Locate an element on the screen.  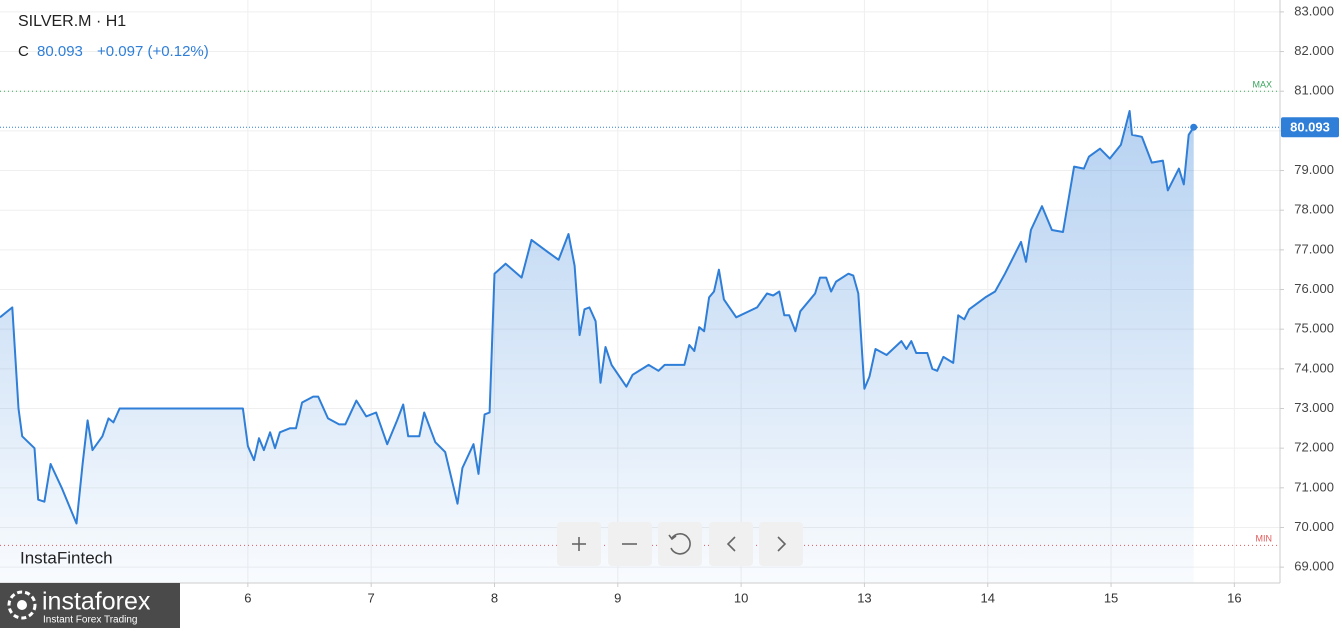
x-tick-label: 9 is located at coordinates (617, 597).